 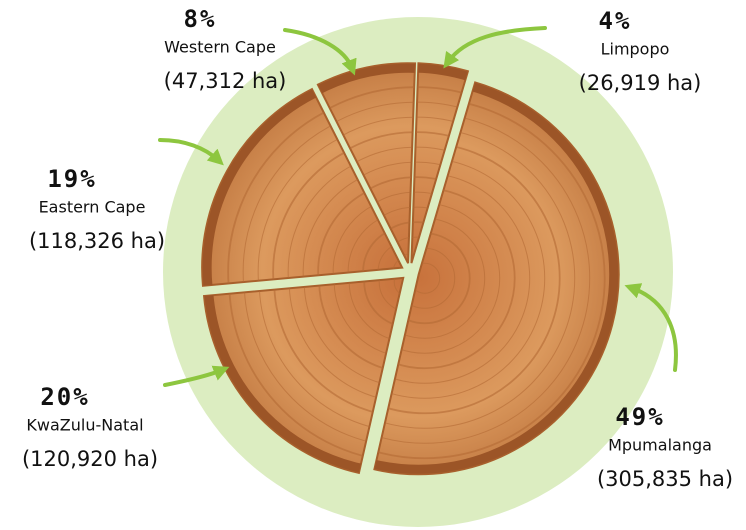 I want to click on category-label: Limpopo, so click(x=635, y=49).